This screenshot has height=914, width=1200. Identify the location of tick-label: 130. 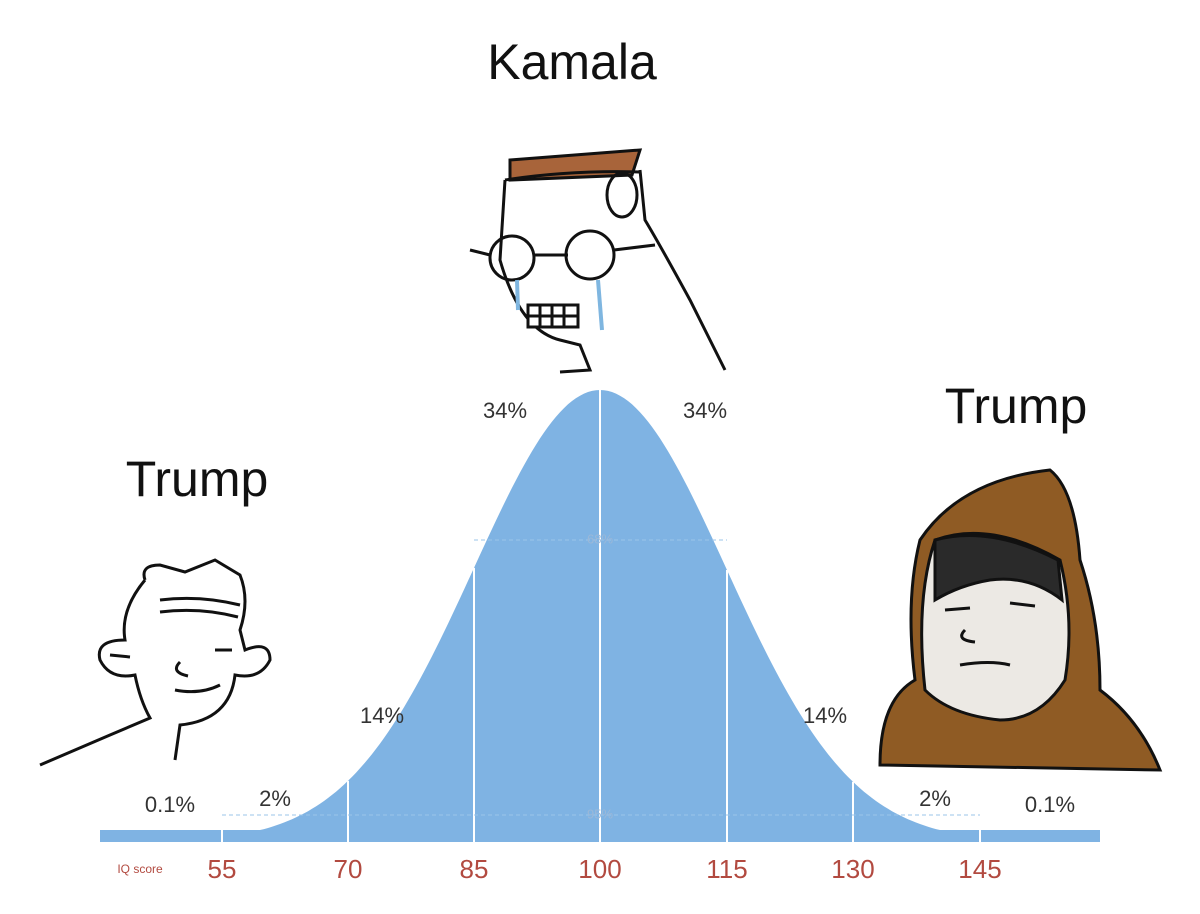
(852, 869).